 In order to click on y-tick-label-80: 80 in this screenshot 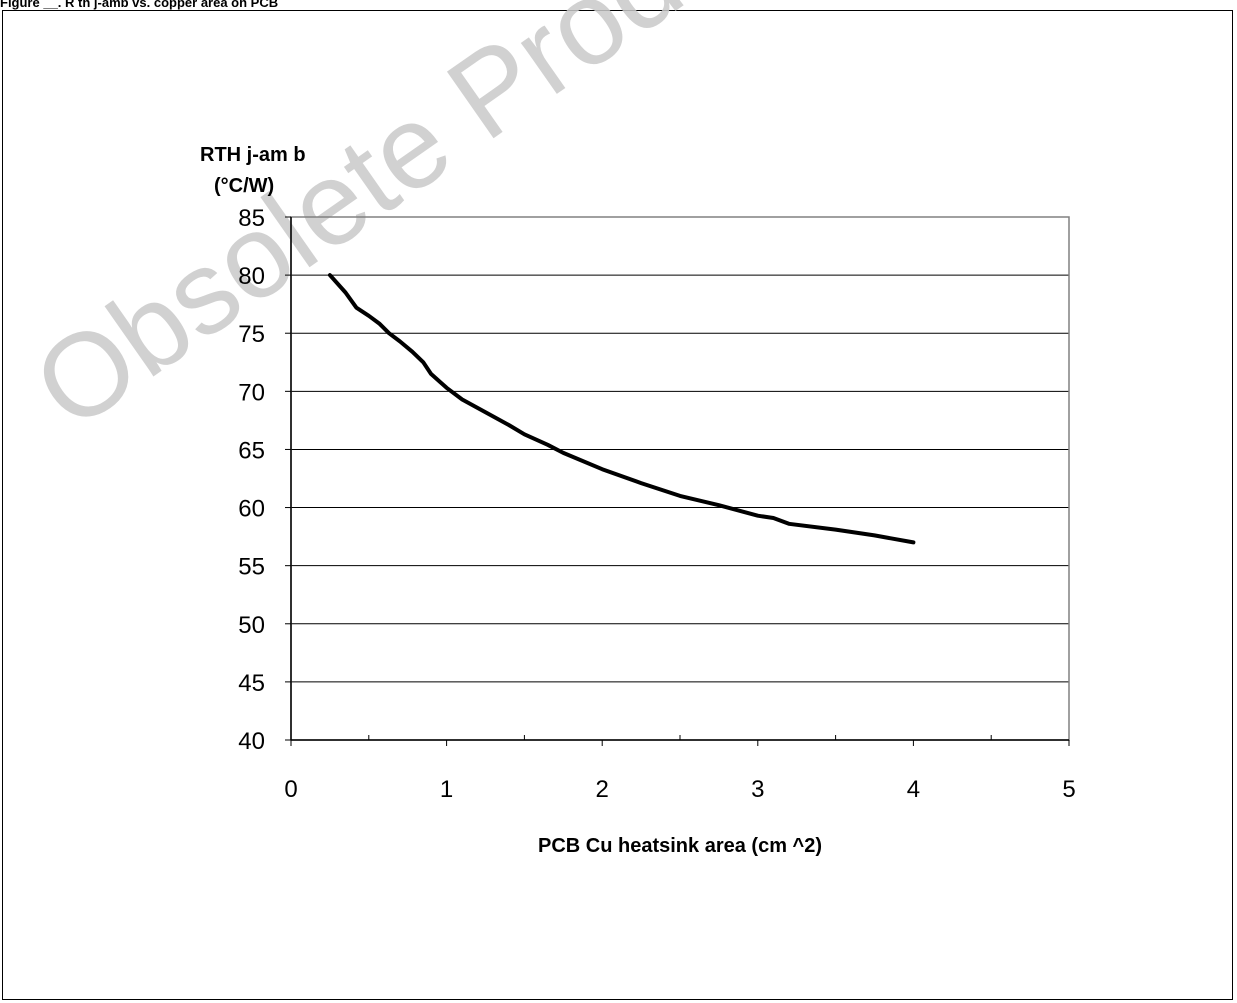, I will do `click(251, 276)`.